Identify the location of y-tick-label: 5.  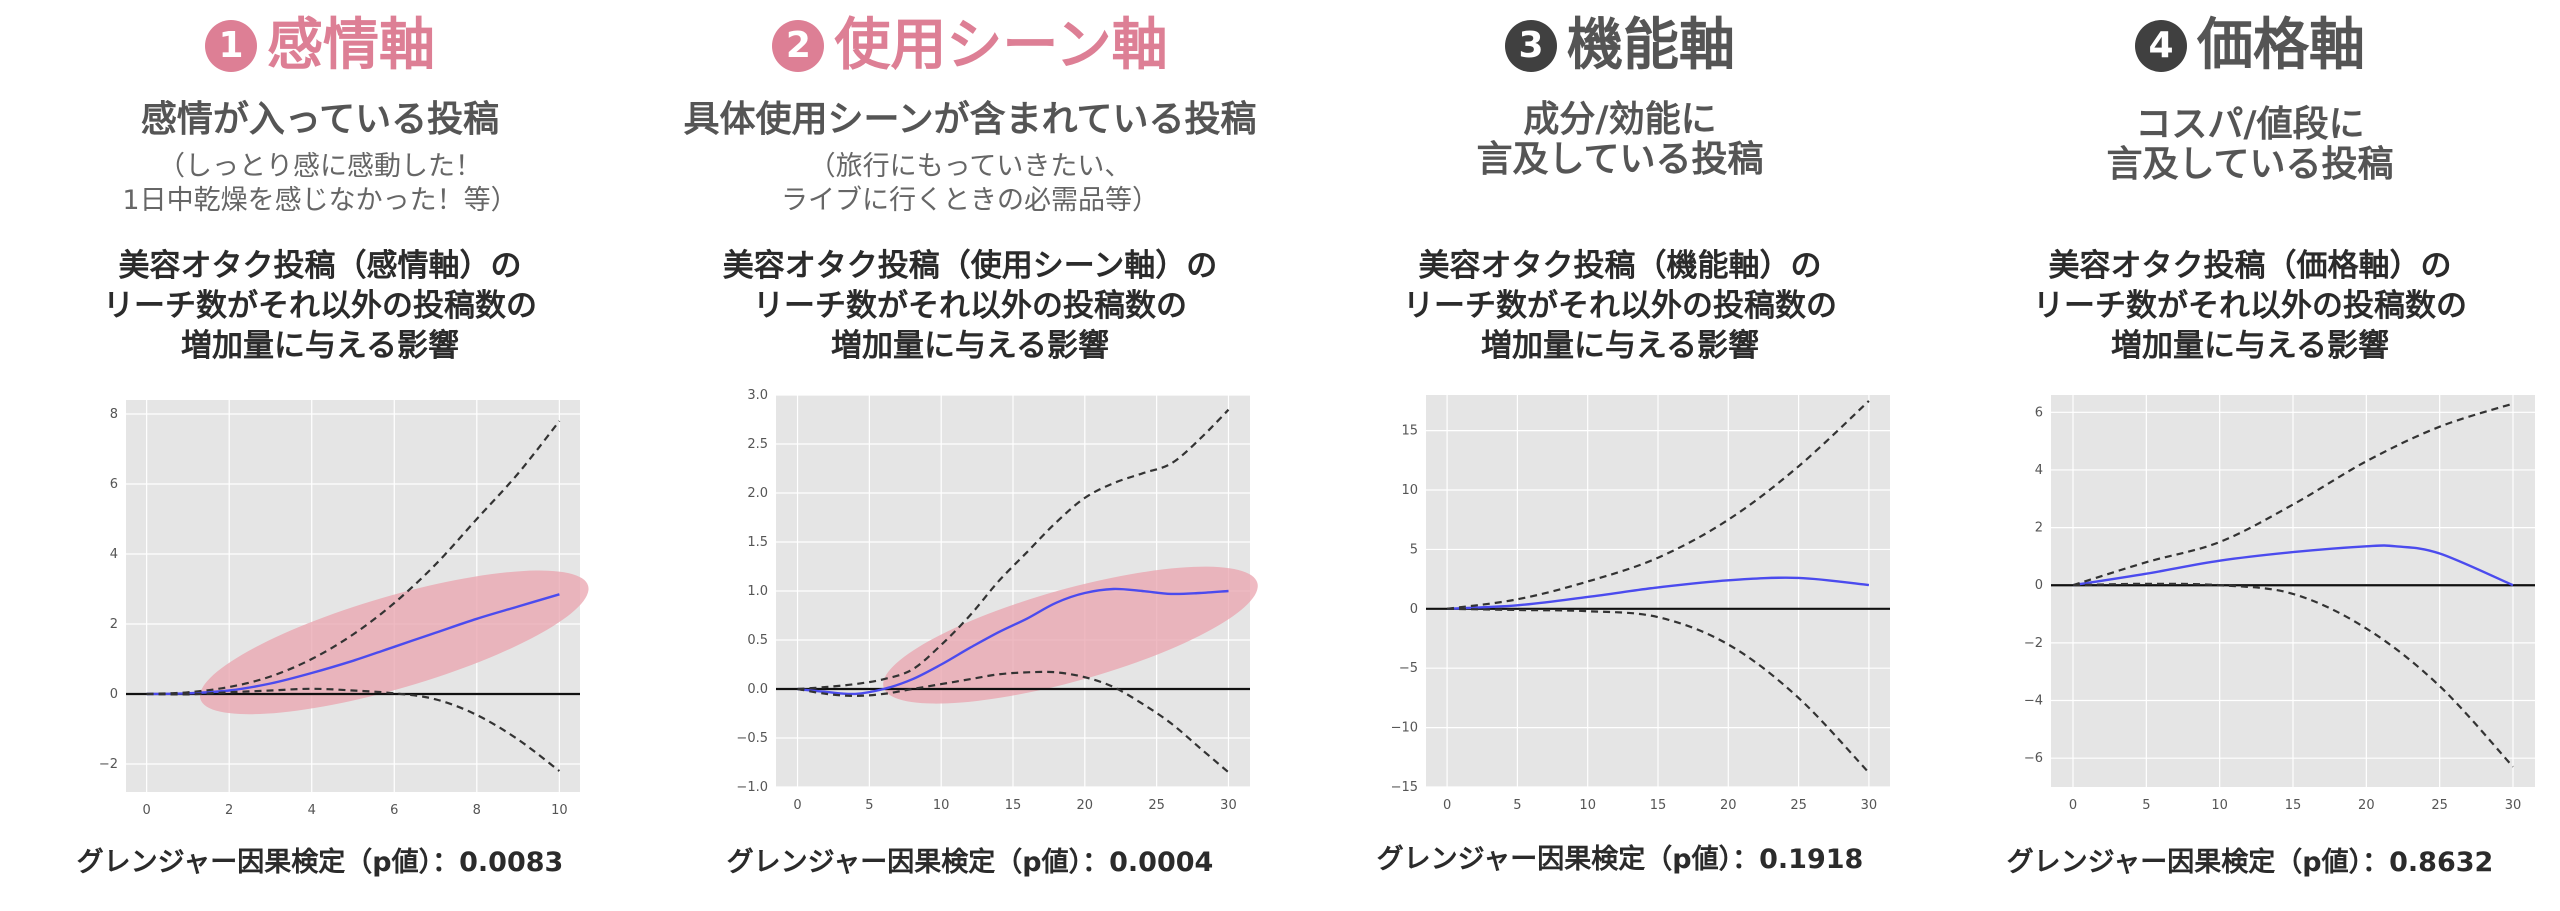
(1414, 549).